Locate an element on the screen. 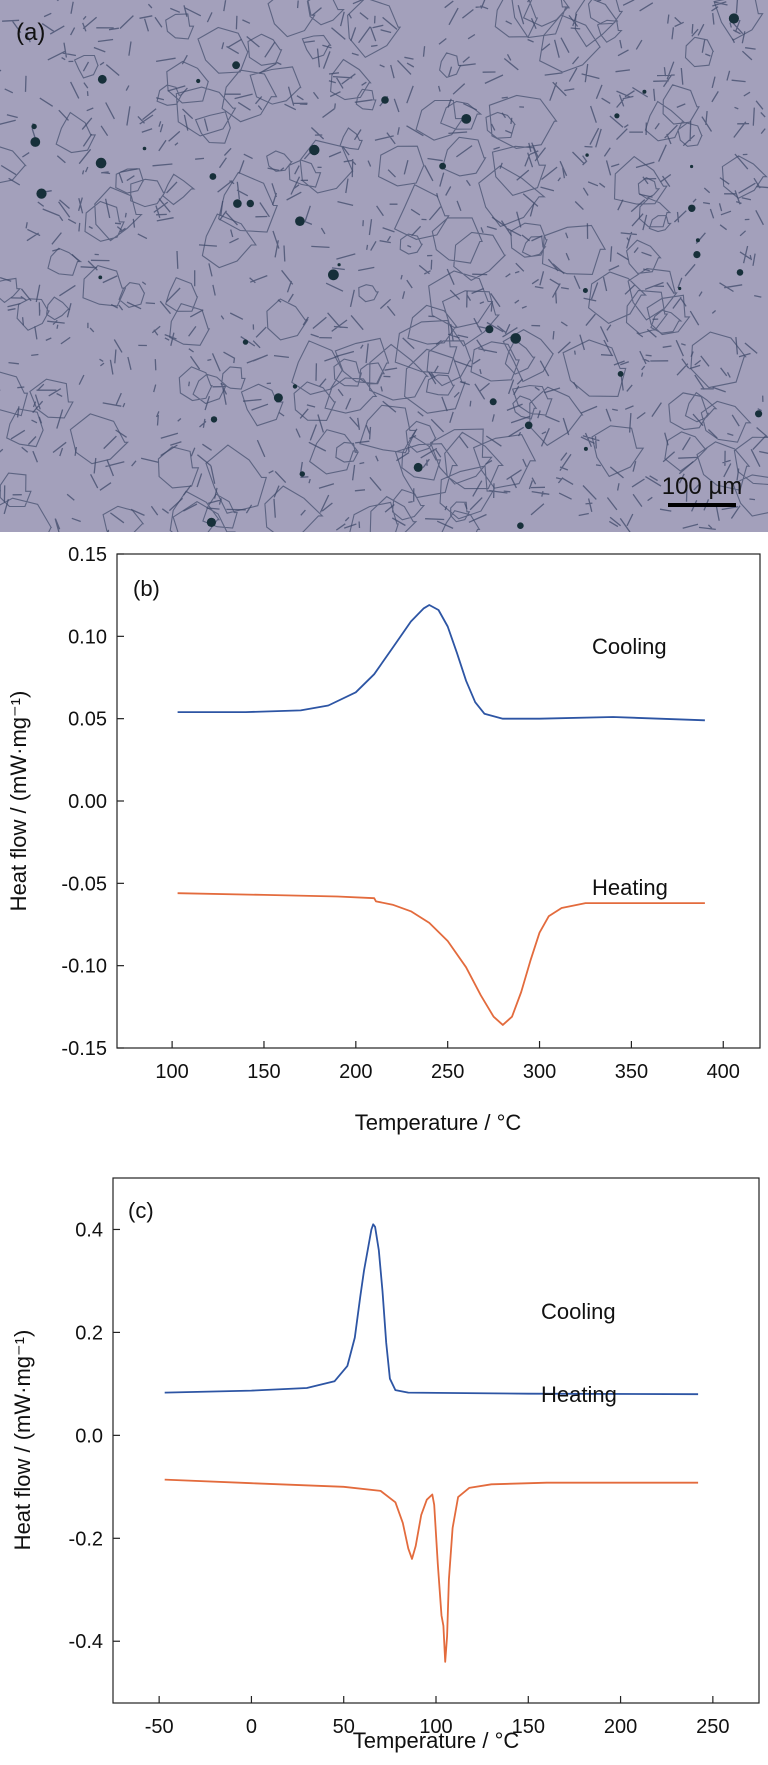 The width and height of the screenshot is (768, 1765). chart-b-cooling-label: Cooling is located at coordinates (629, 646).